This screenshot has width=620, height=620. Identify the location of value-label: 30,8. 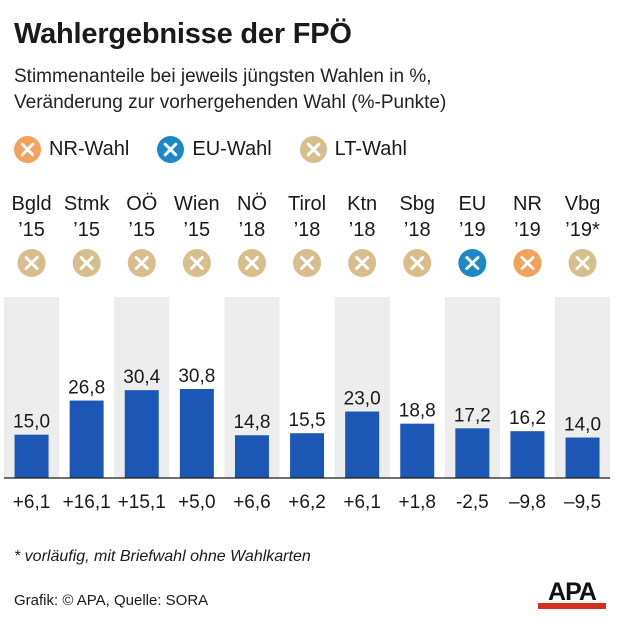
(196, 376).